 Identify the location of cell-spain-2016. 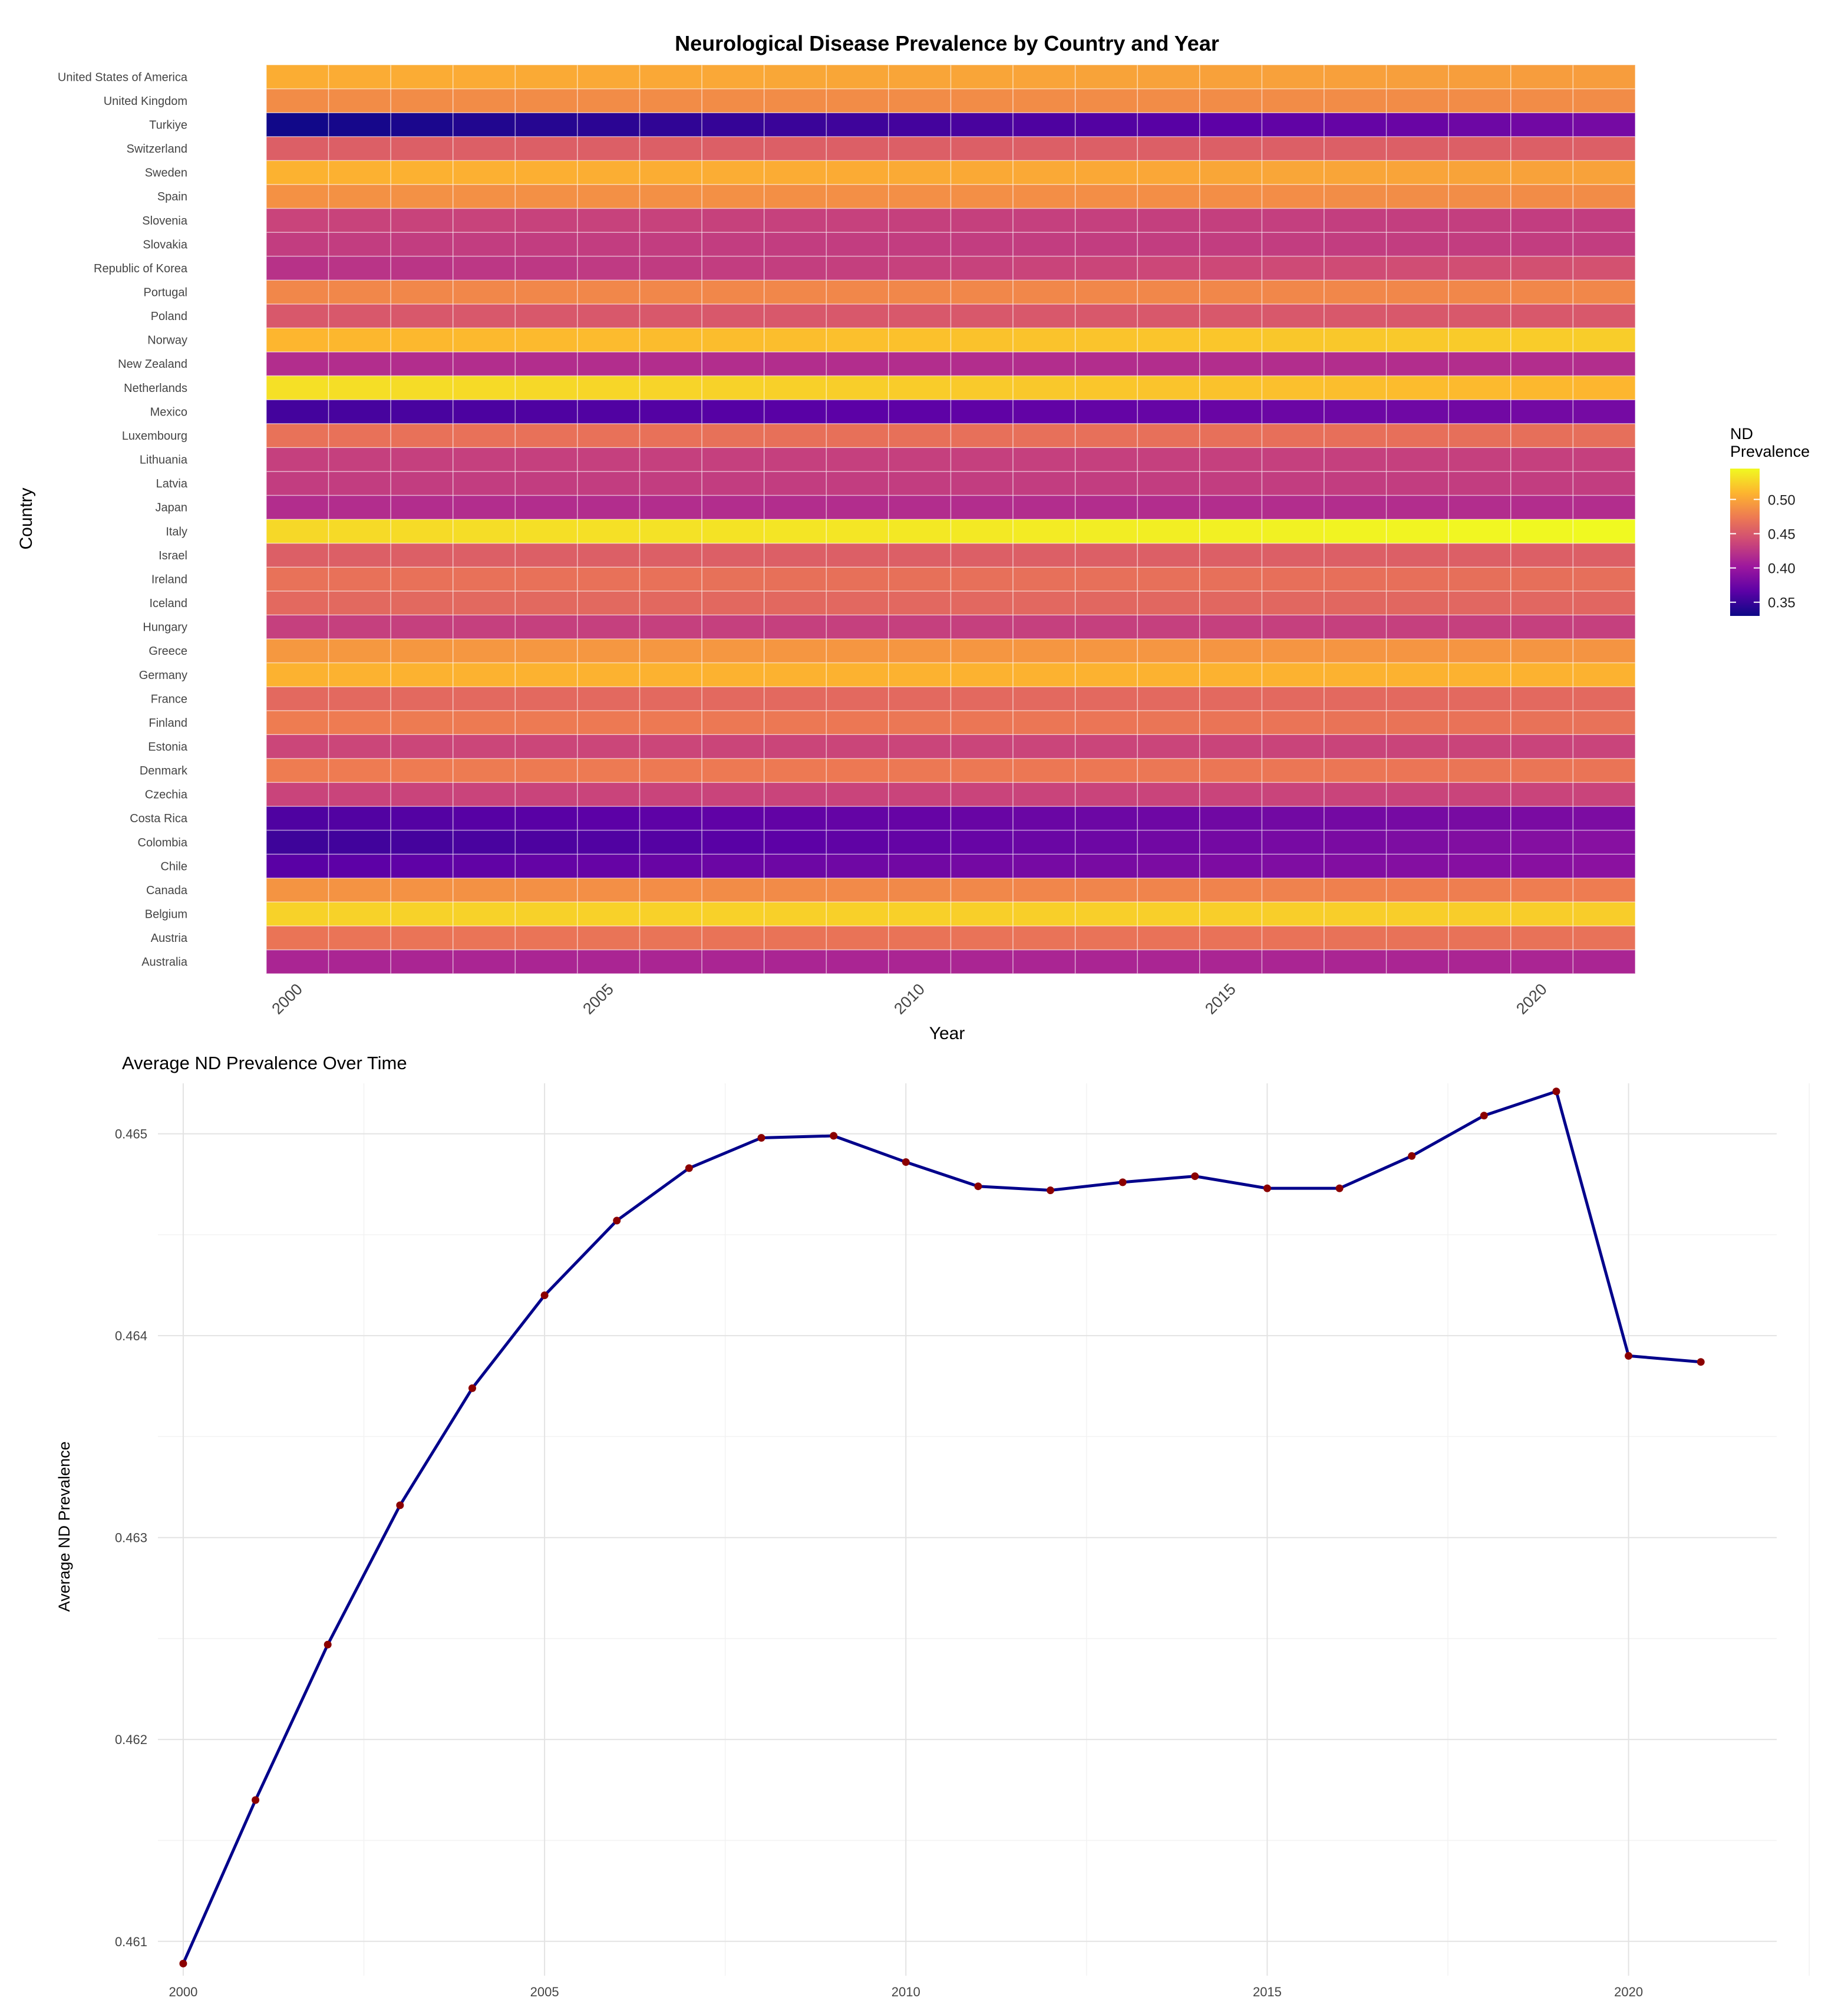
(1293, 197).